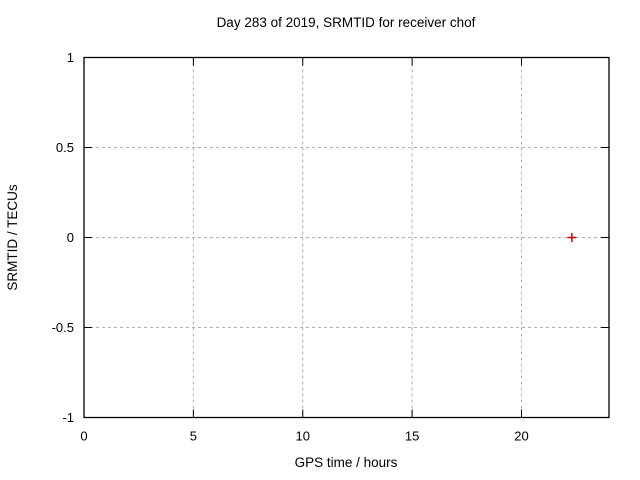 The height and width of the screenshot is (480, 640). What do you see at coordinates (303, 436) in the screenshot?
I see `x-tick-label: 10` at bounding box center [303, 436].